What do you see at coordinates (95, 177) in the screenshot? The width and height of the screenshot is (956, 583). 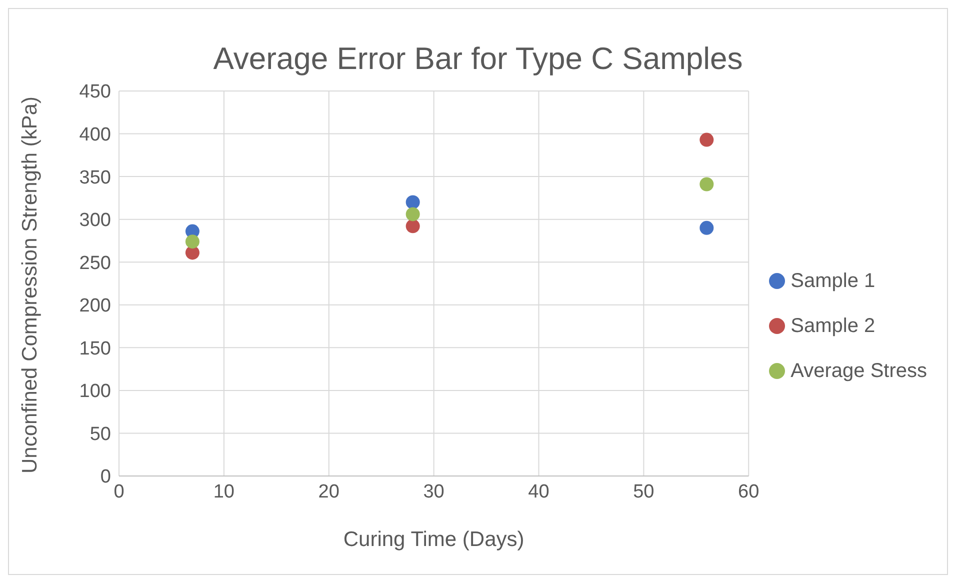 I see `y-tick-label: 350` at bounding box center [95, 177].